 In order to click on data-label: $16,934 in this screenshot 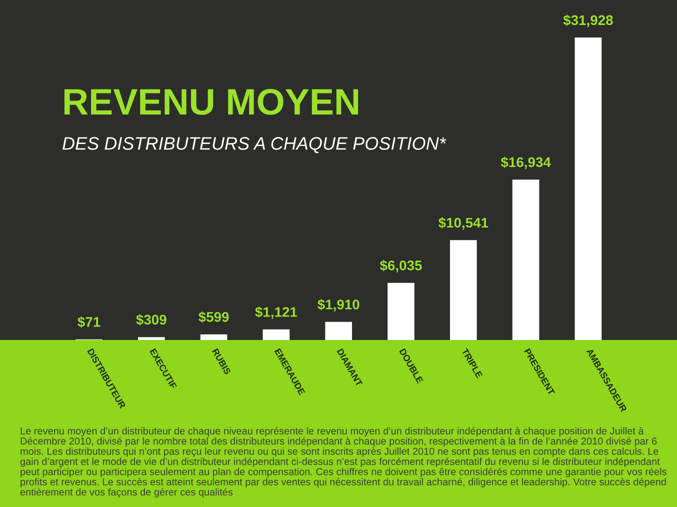, I will do `click(525, 163)`.